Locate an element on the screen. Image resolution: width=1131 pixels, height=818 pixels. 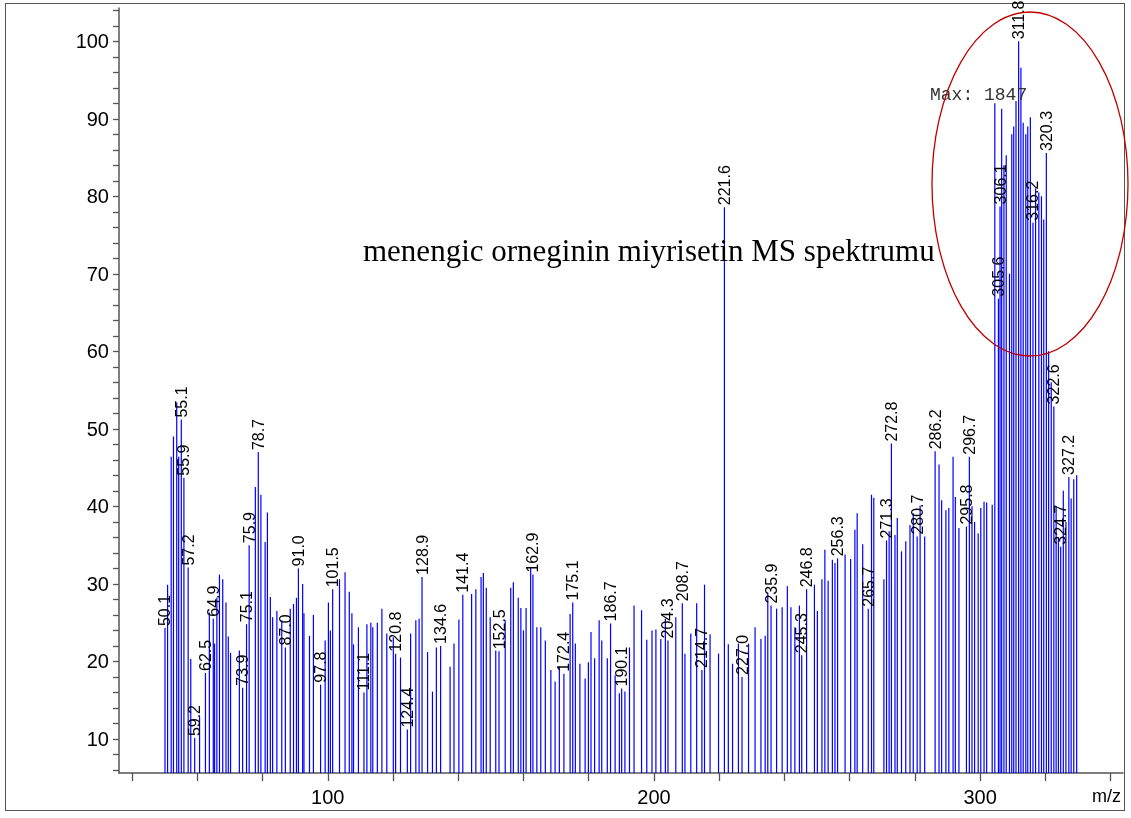
annotation: 101.5 is located at coordinates (333, 567).